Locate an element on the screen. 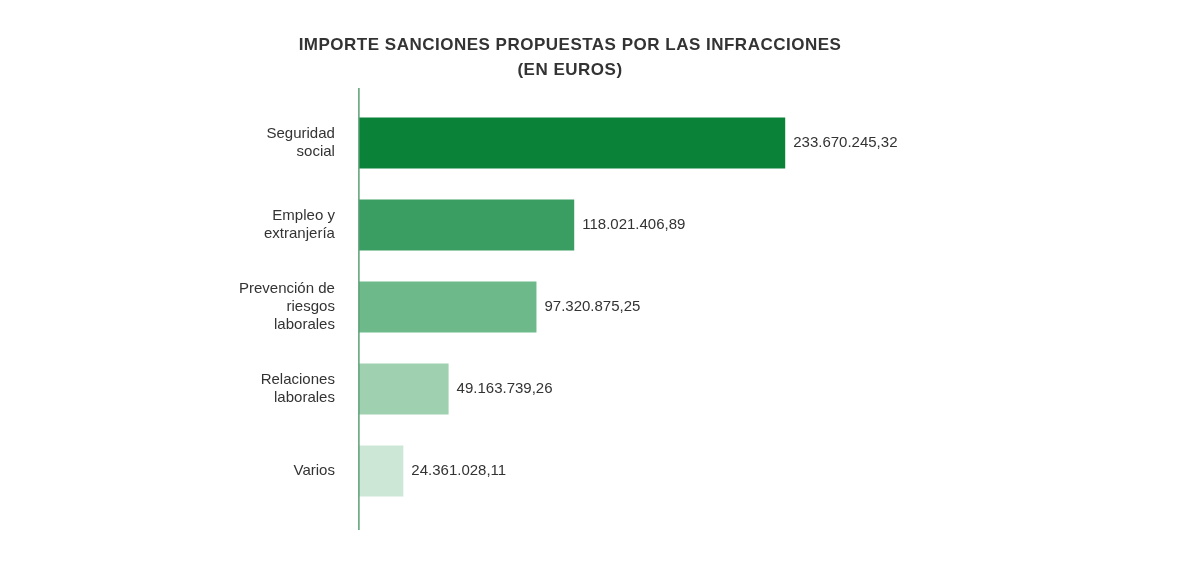 Image resolution: width=1200 pixels, height=568 pixels. chart-title: IMPORTE SANCIONES PROPUESTAS POR LAS INFRACCIONES (EN EUROS) is located at coordinates (570, 57).